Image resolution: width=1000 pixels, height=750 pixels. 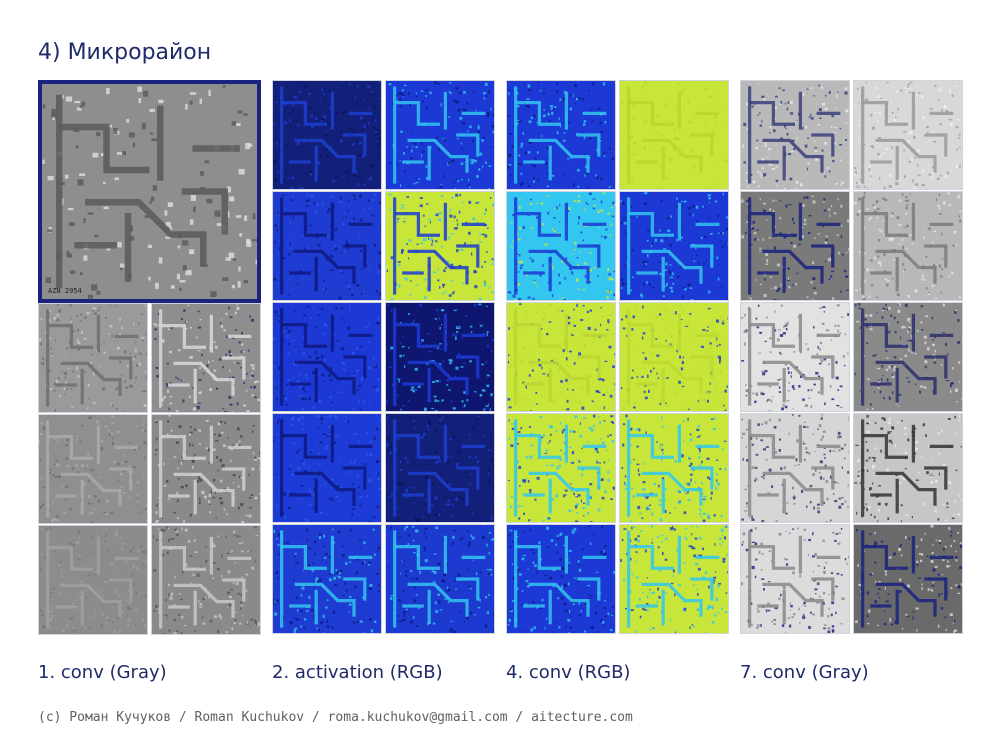 What do you see at coordinates (124, 52) in the screenshot?
I see `page-title: 4) Микрорайон` at bounding box center [124, 52].